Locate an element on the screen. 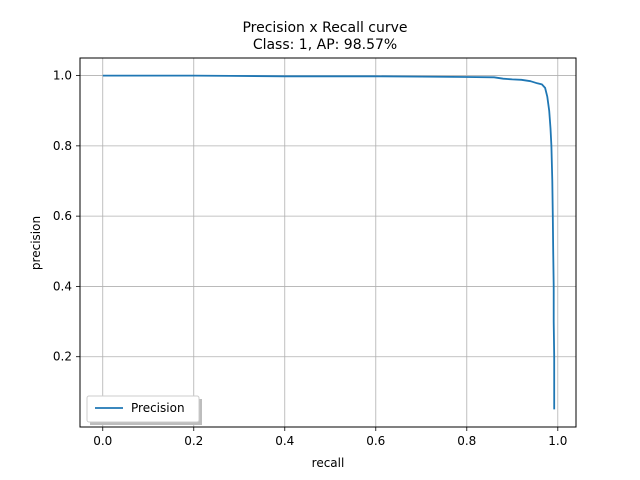  legend-box is located at coordinates (143, 409).